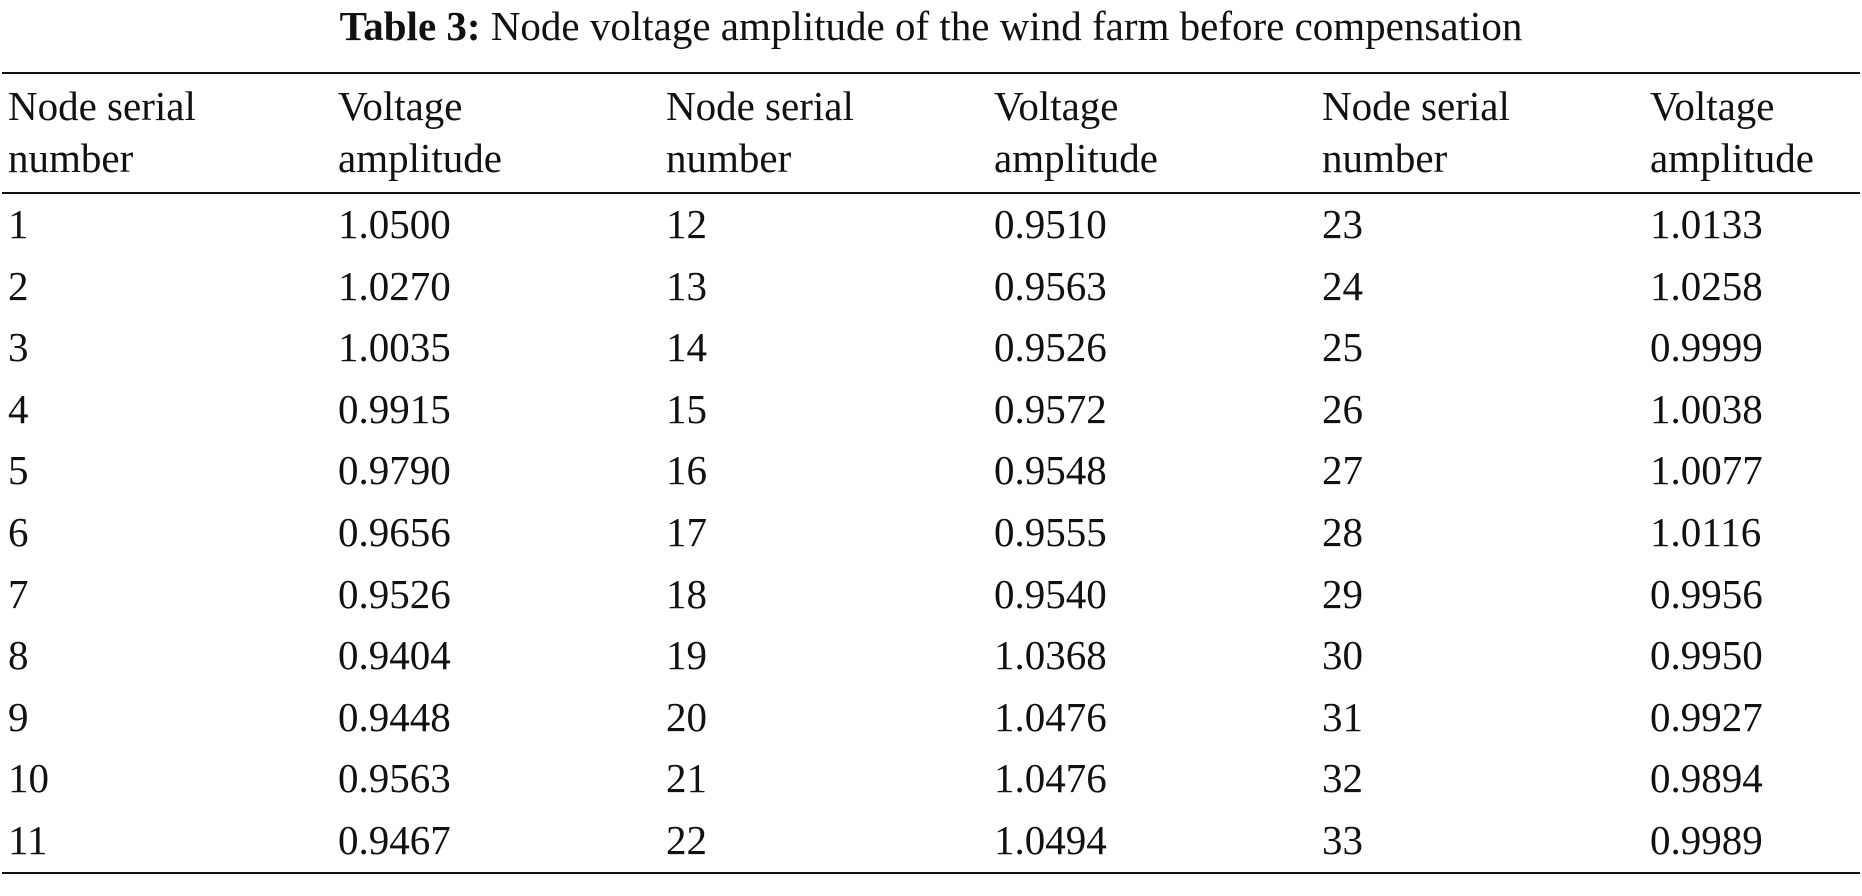  Describe the element at coordinates (1706, 839) in the screenshot. I see `voltage-amplitude-cell: 0.9989` at that location.